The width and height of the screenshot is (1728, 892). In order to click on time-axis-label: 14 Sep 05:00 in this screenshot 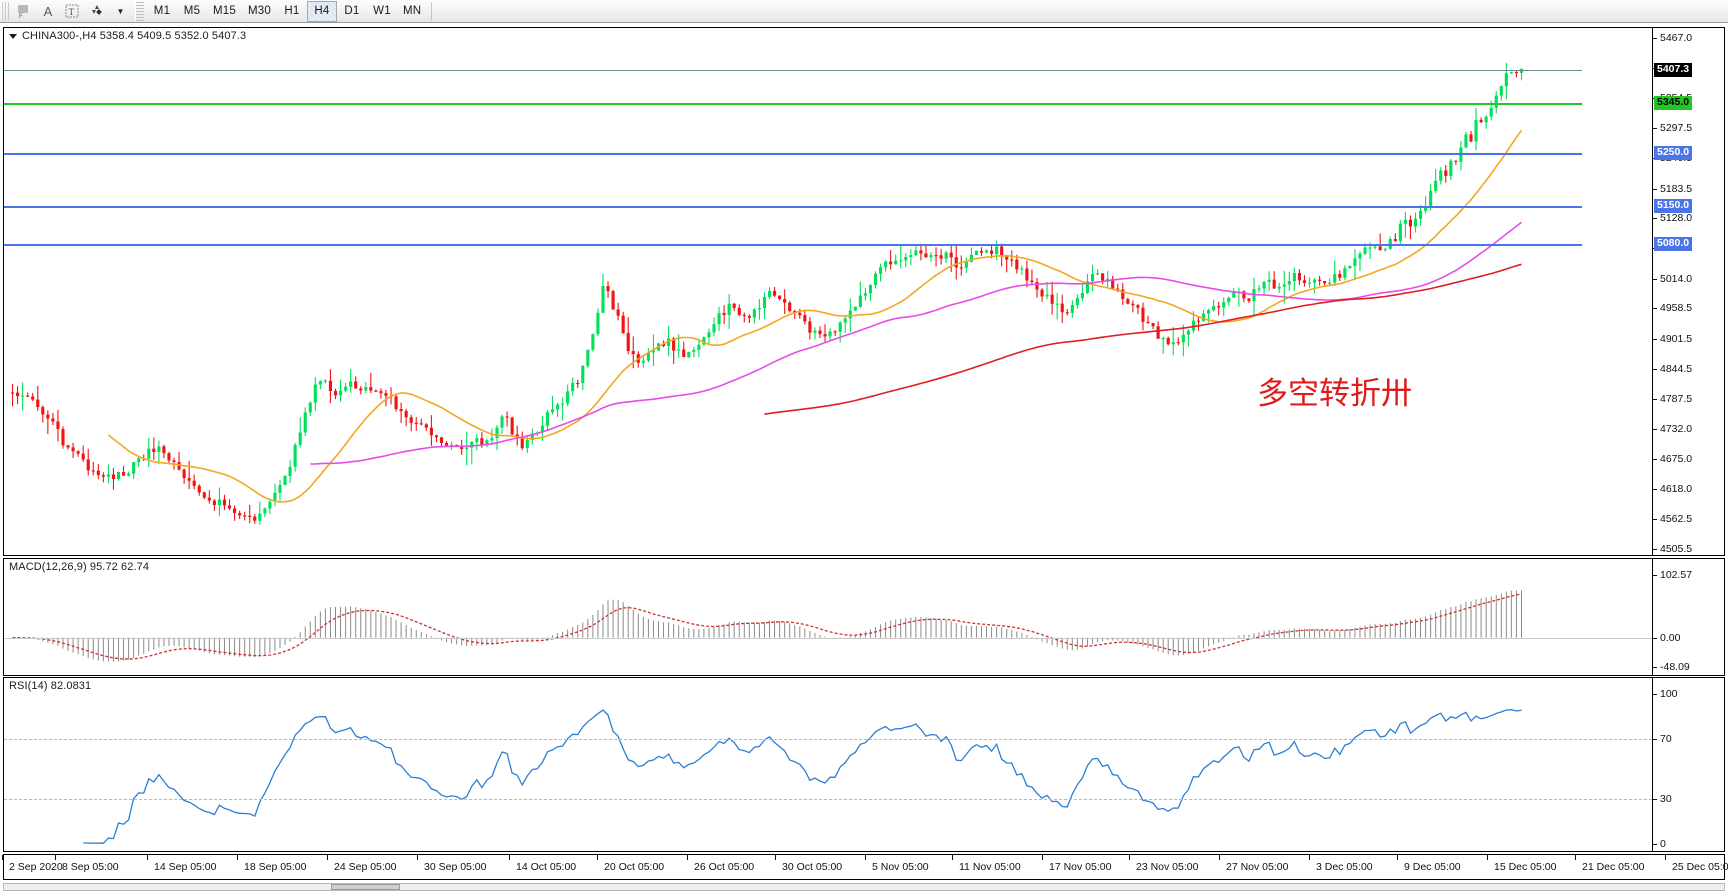, I will do `click(181, 864)`.